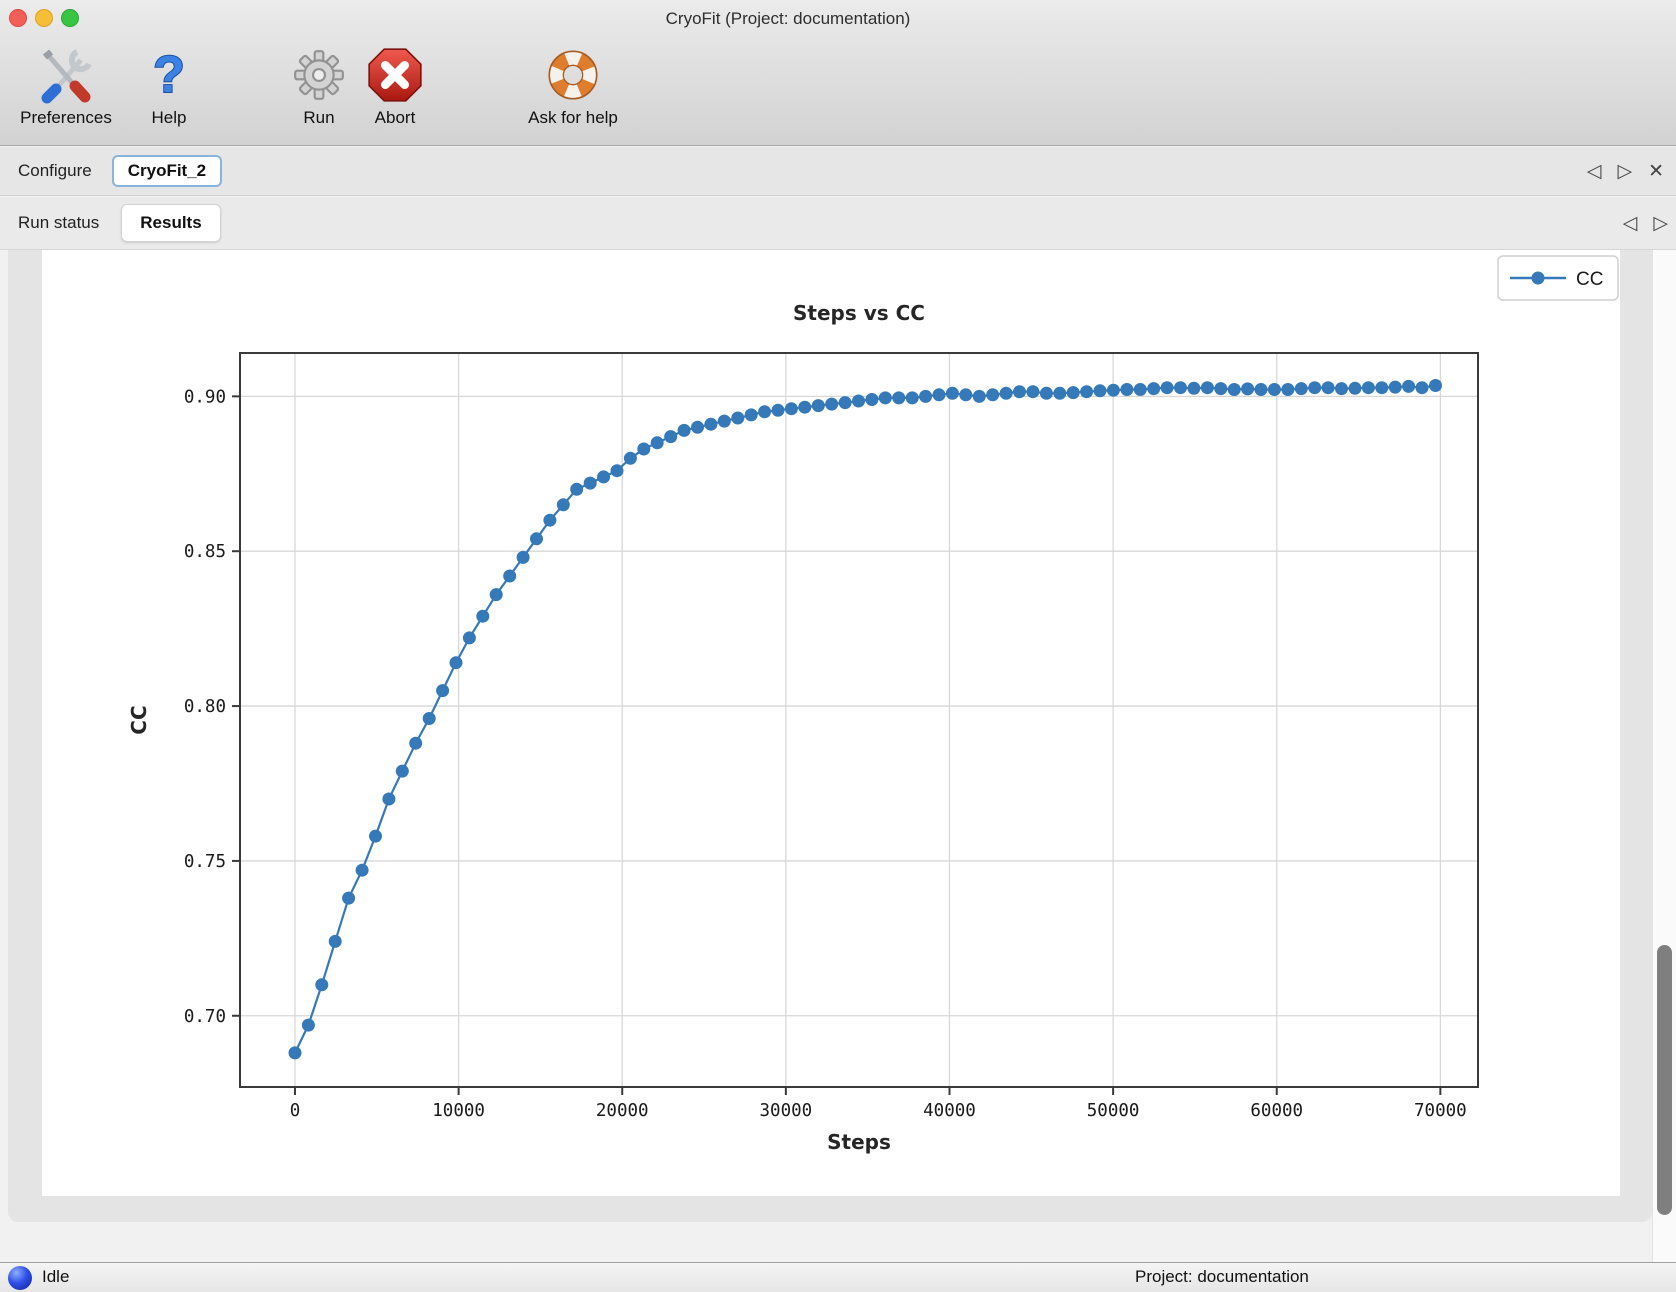  Describe the element at coordinates (458, 1111) in the screenshot. I see `svg-text: 10000` at that location.